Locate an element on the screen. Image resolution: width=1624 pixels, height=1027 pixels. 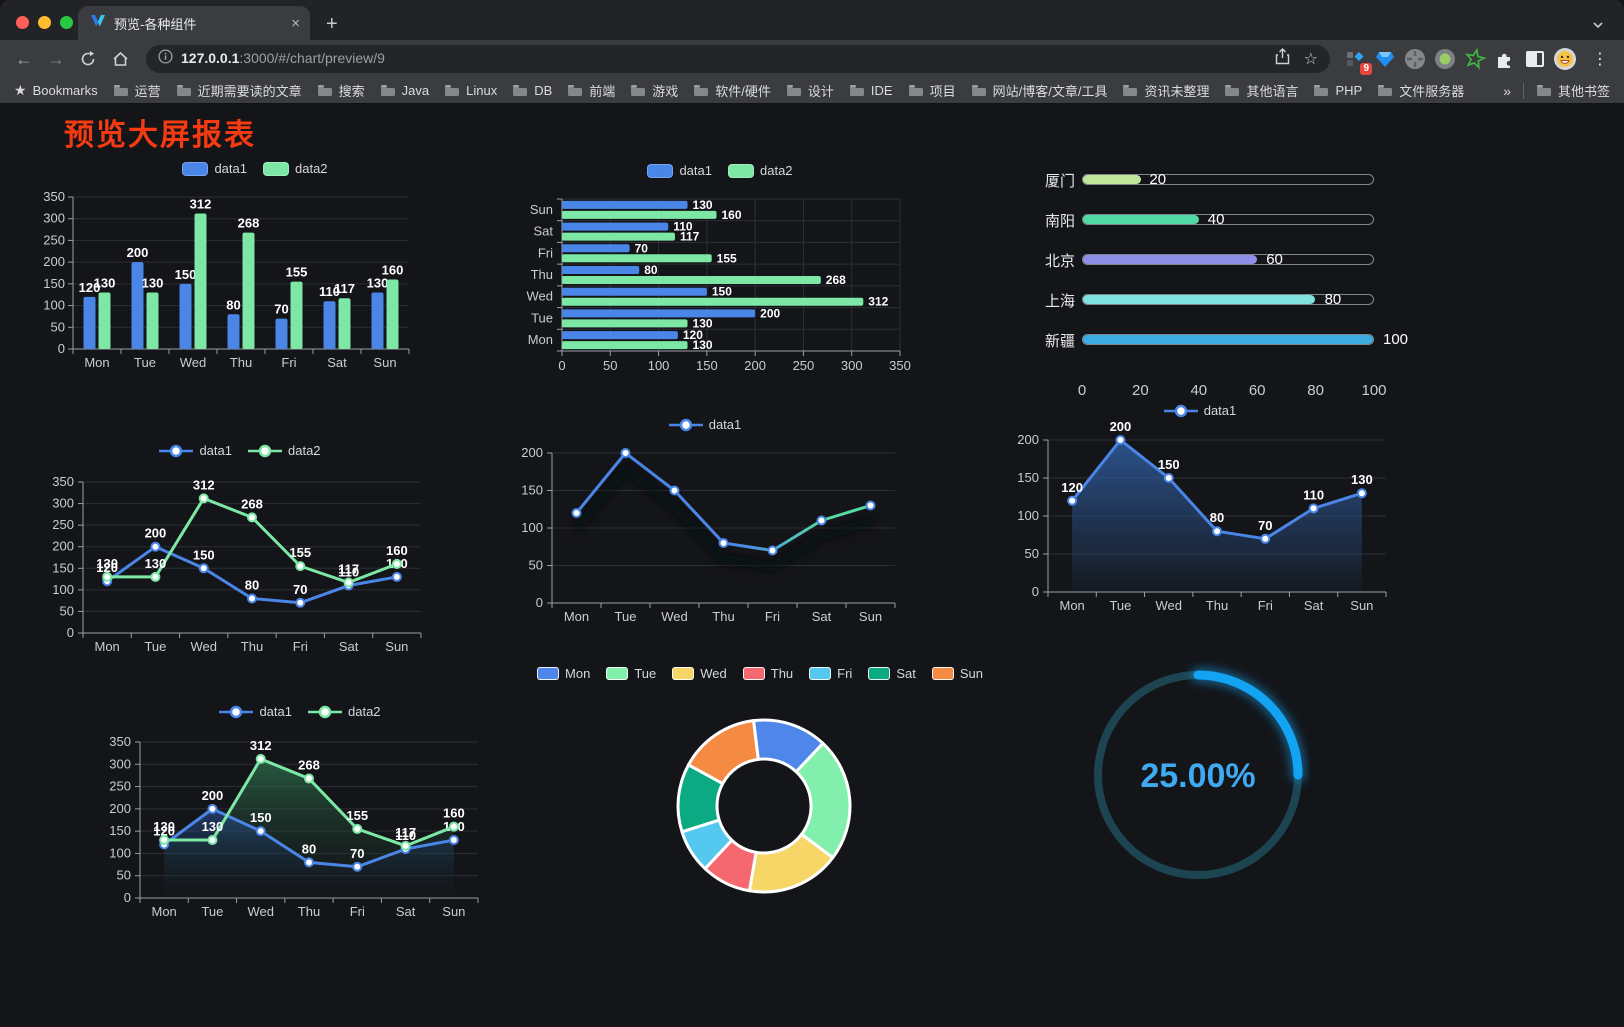
progress-row: 南阳 40 is located at coordinates (1200, 220).